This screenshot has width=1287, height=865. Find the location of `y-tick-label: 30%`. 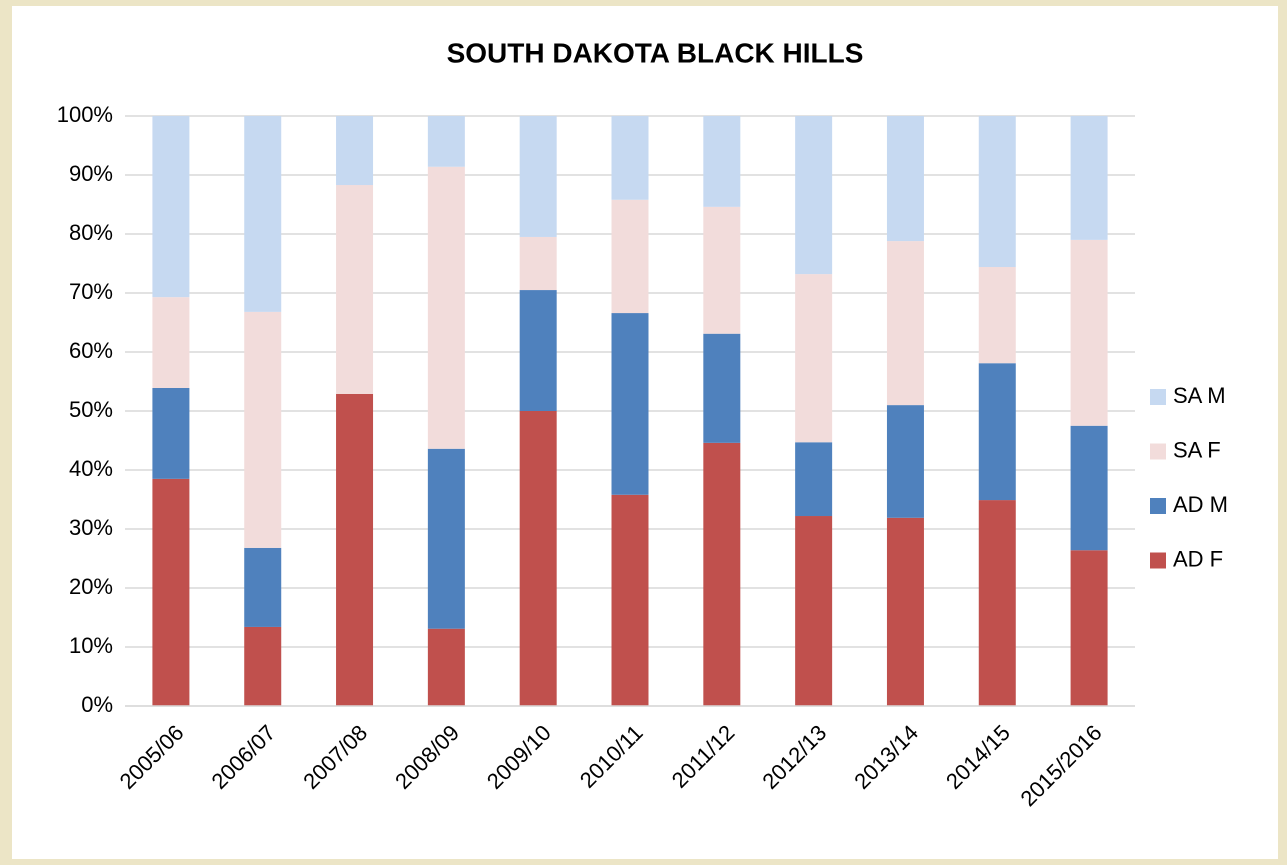

y-tick-label: 30% is located at coordinates (91, 527).